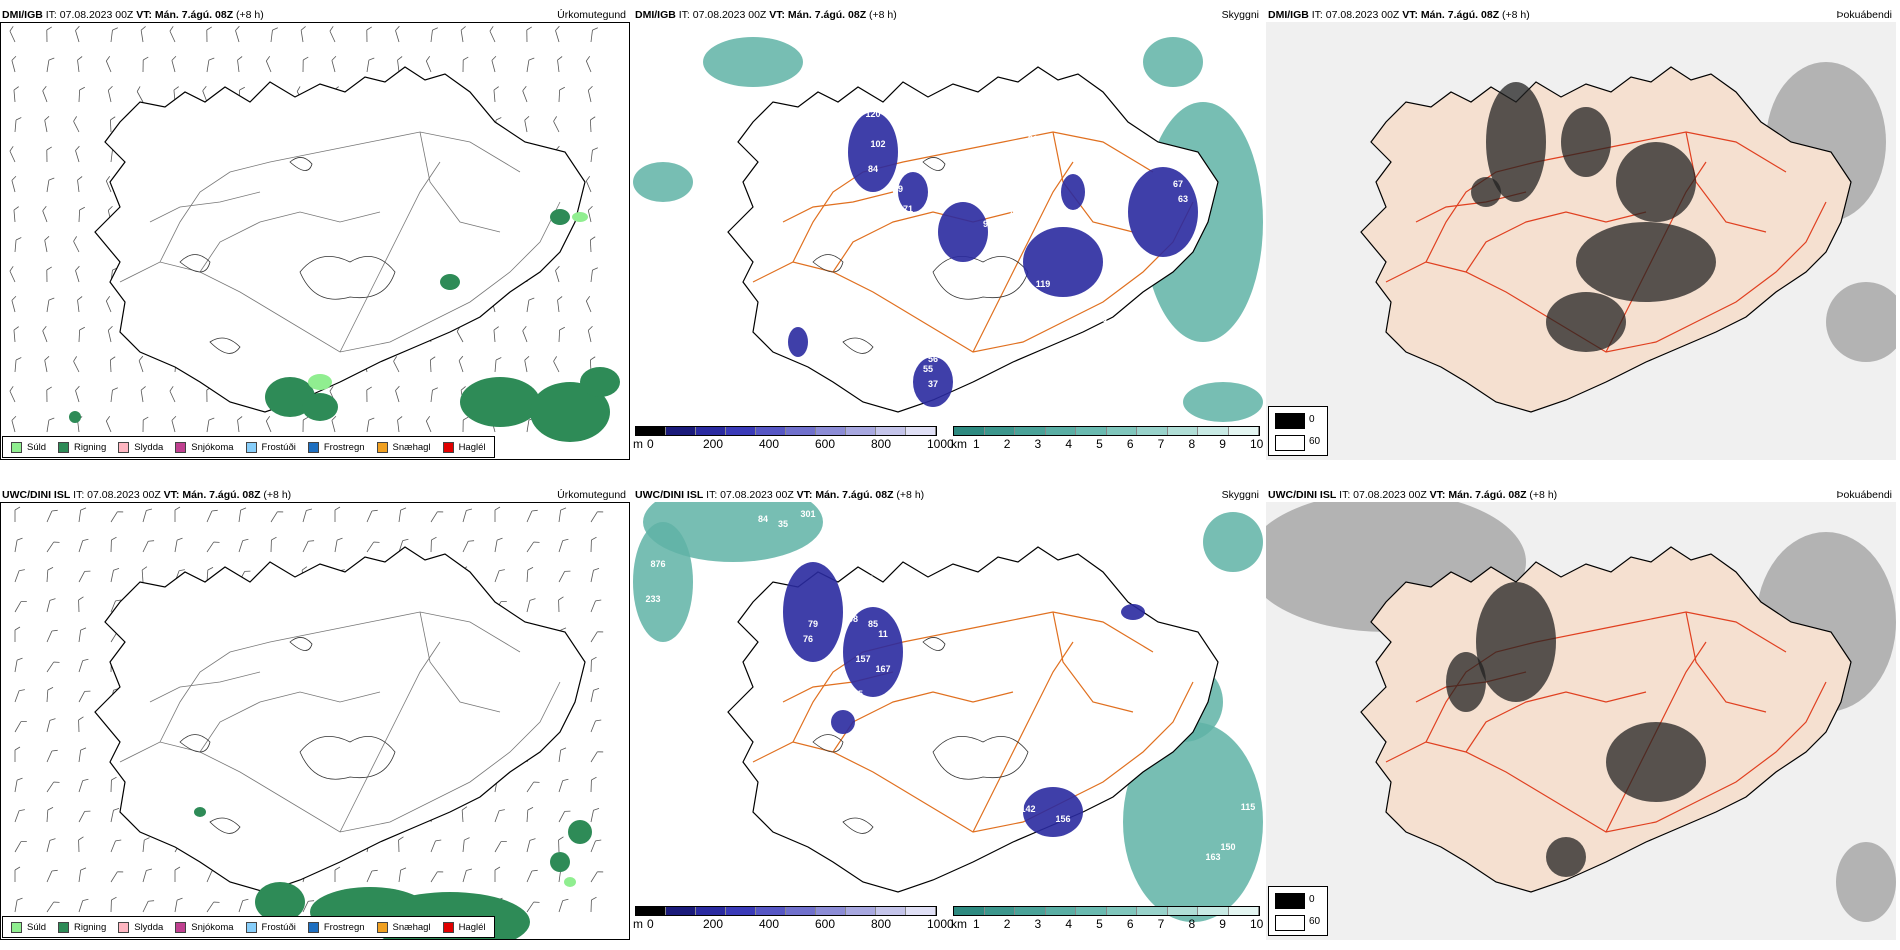 Image resolution: width=1900 pixels, height=950 pixels. What do you see at coordinates (1099, 444) in the screenshot?
I see `scale-tick: 5` at bounding box center [1099, 444].